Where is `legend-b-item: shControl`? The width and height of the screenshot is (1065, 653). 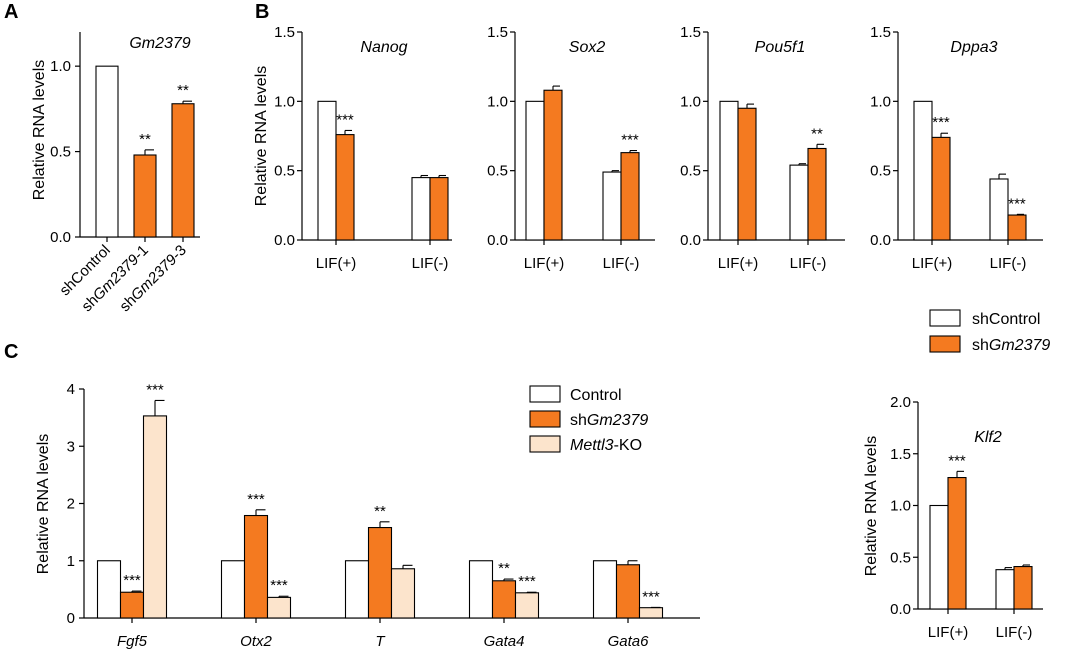
legend-b-item: shControl is located at coordinates (984, 318).